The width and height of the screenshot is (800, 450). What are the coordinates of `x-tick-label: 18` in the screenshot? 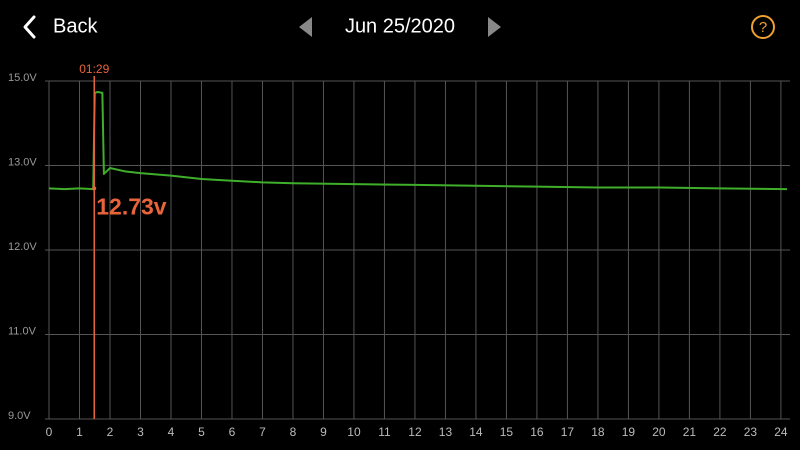 It's located at (598, 432).